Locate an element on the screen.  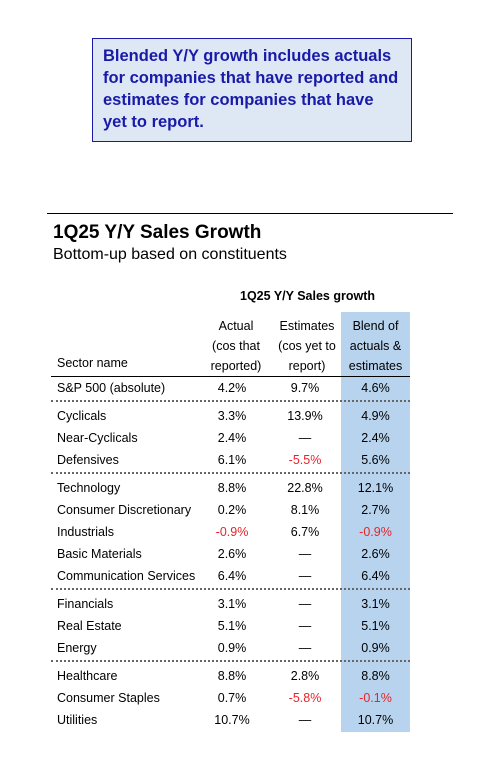
blend-header: Blend of actuals & estimates is located at coordinates (375, 346).